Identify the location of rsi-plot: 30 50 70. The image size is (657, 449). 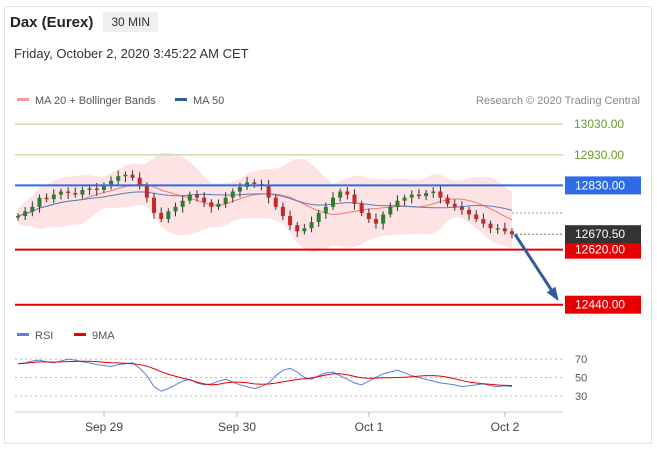
(301, 378).